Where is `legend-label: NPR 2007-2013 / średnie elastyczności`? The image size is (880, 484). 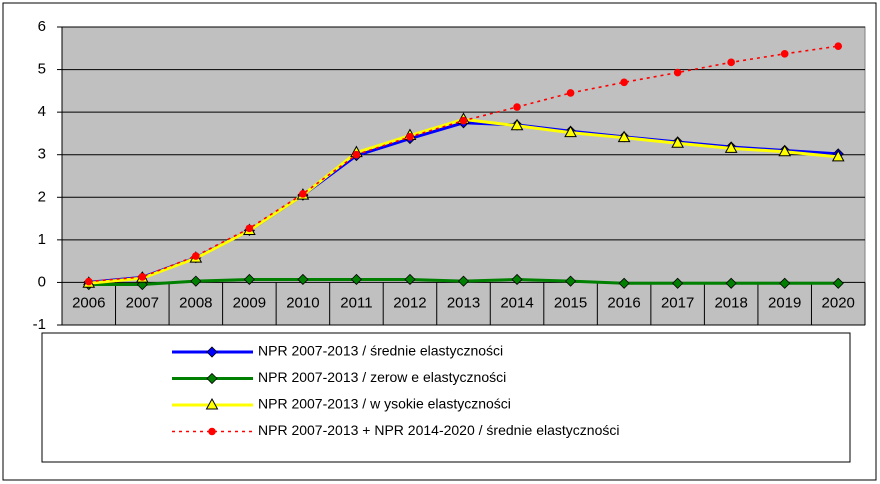 legend-label: NPR 2007-2013 / średnie elastyczności is located at coordinates (380, 351).